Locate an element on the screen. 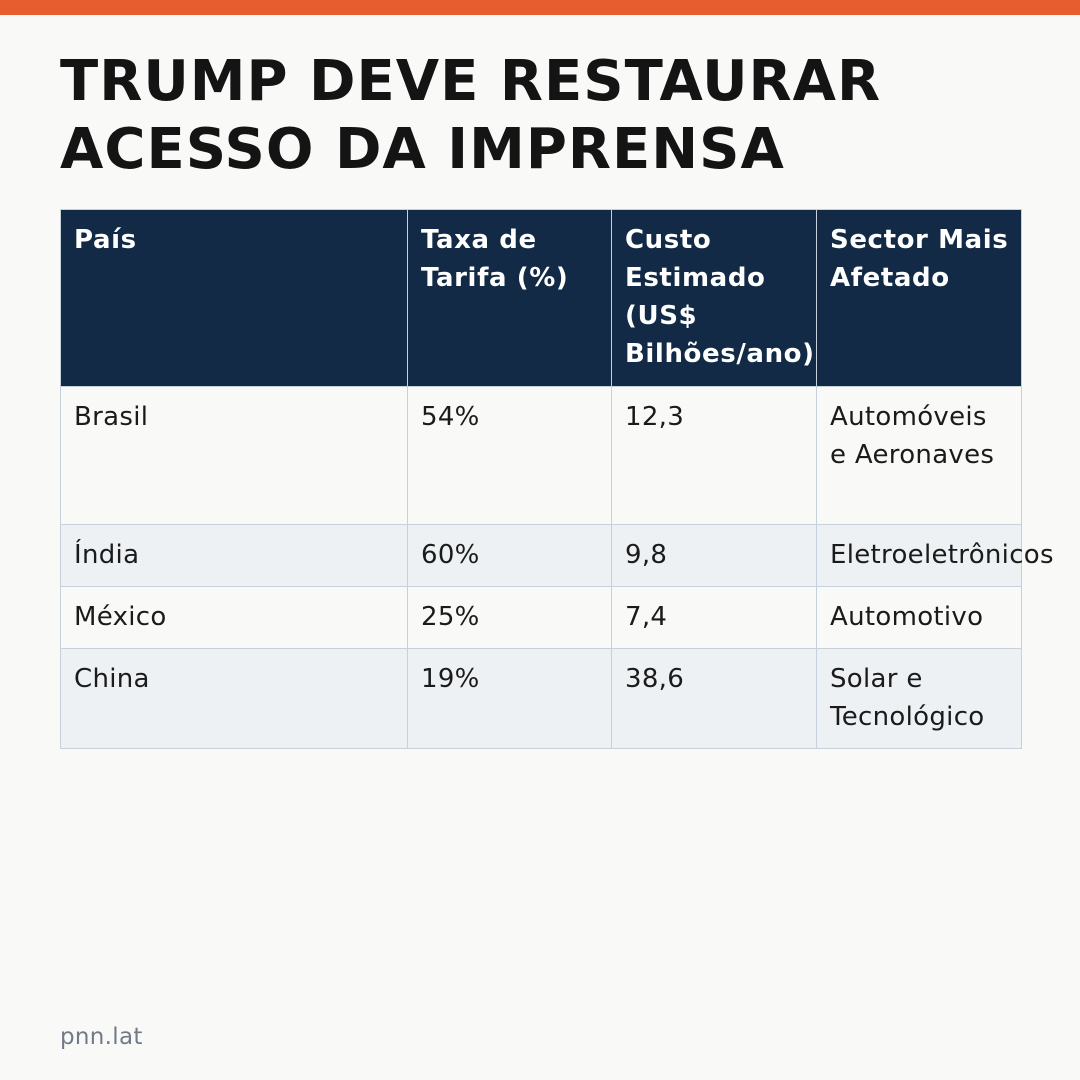 The width and height of the screenshot is (1080, 1080). cell-tariff-rate: 19% is located at coordinates (509, 698).